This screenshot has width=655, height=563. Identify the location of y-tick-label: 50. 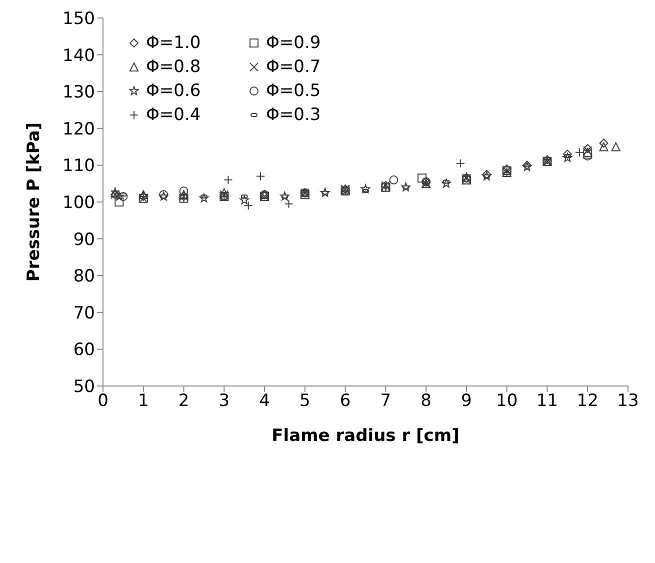
(84, 387).